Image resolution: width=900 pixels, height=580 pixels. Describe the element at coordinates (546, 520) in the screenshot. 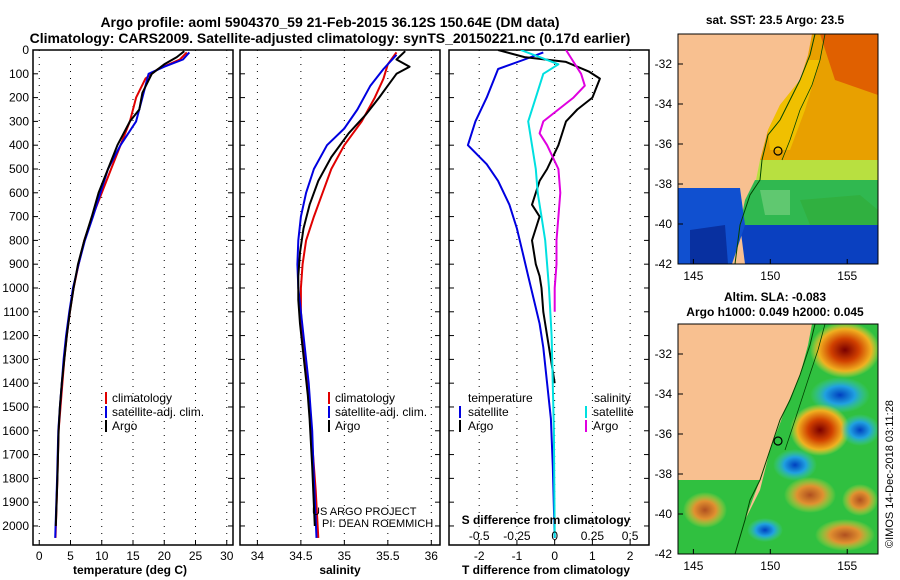

I see `difference-top-x-label: S difference from climatology` at that location.